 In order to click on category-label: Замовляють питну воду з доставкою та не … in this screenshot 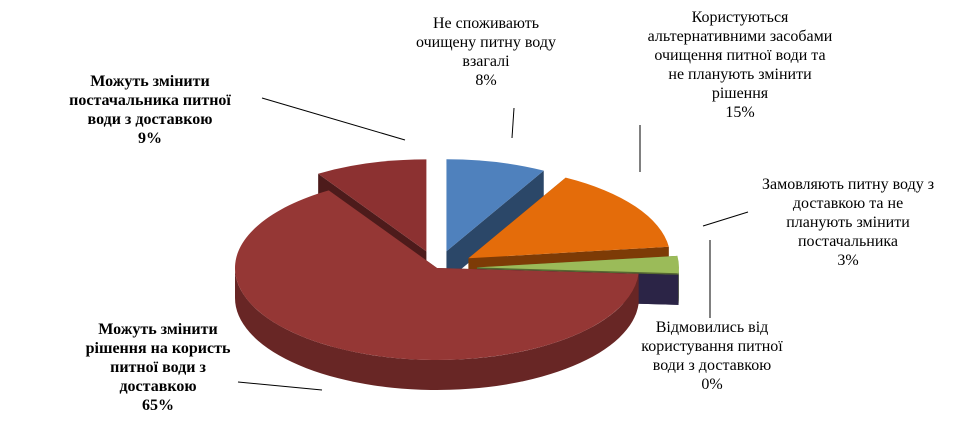, I will do `click(848, 213)`.